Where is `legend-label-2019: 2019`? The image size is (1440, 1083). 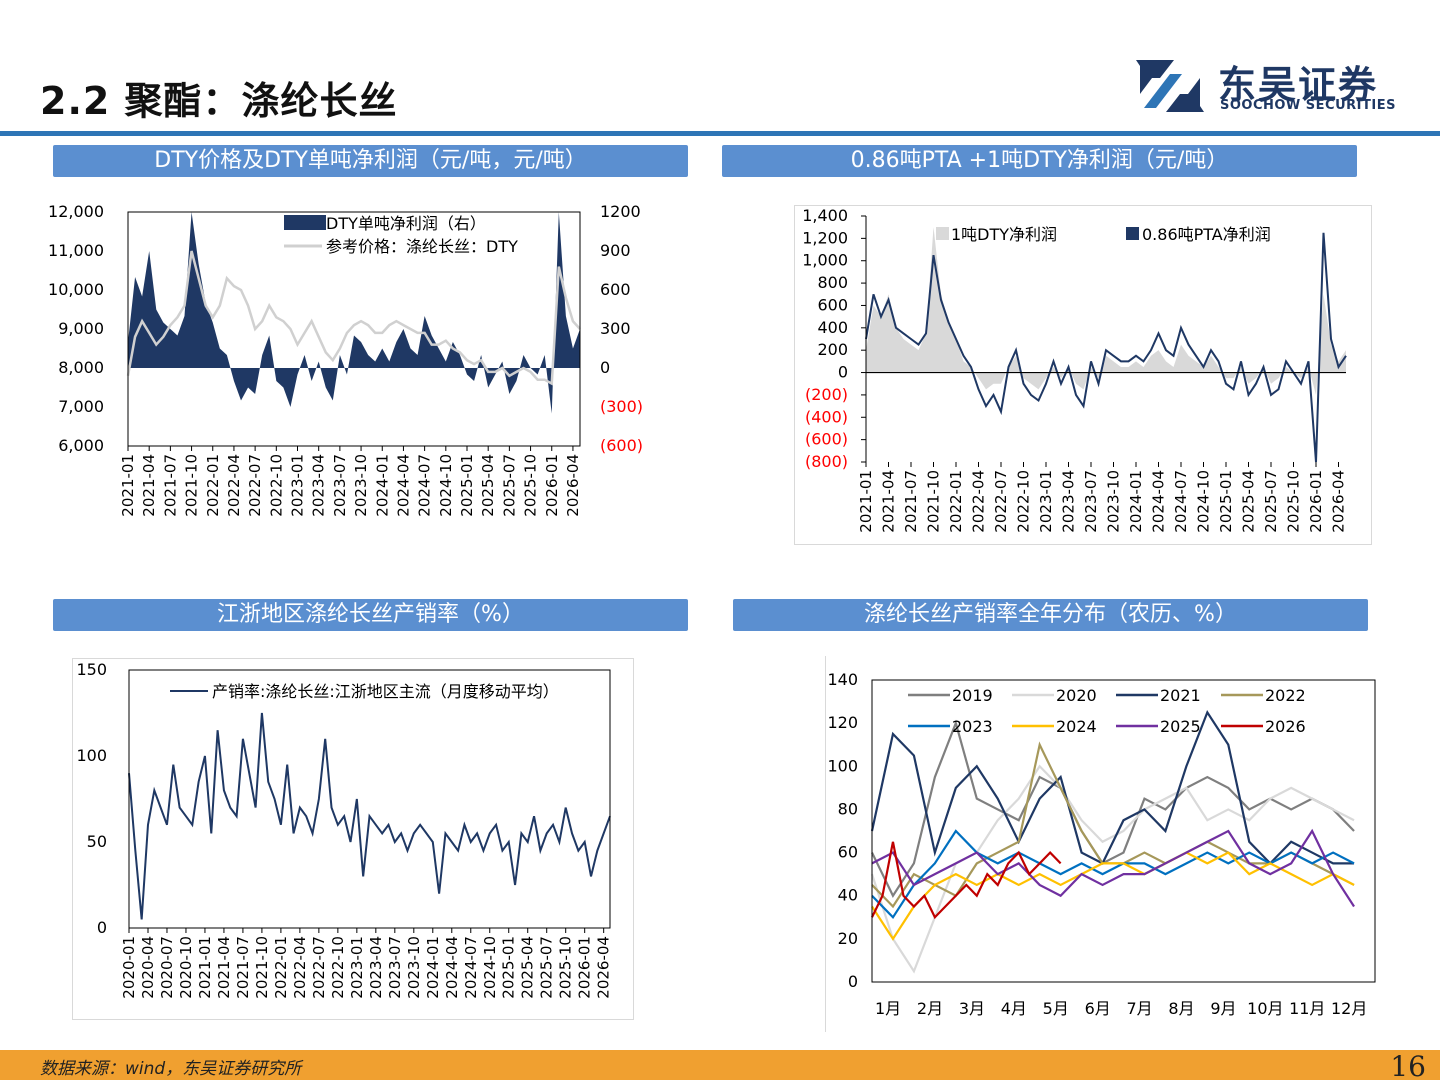 legend-label-2019: 2019 is located at coordinates (972, 695).